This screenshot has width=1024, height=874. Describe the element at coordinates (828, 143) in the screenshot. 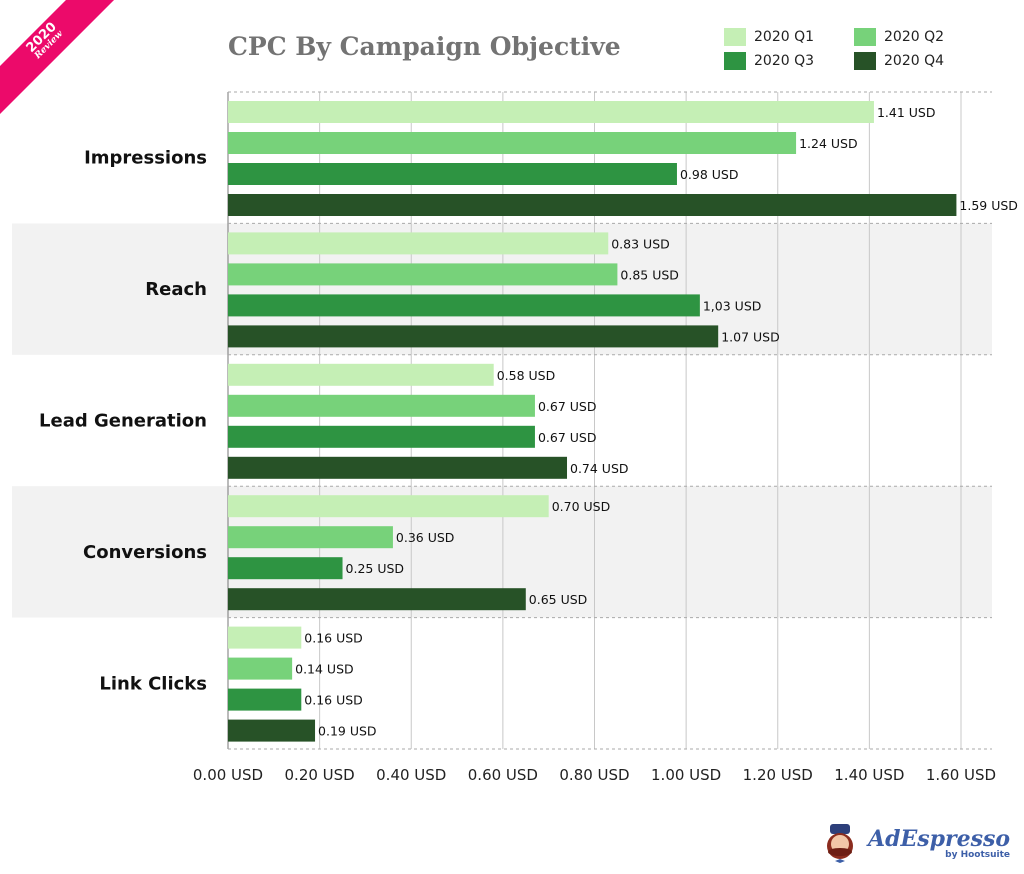

I see `data-label: 1.24 USD` at that location.